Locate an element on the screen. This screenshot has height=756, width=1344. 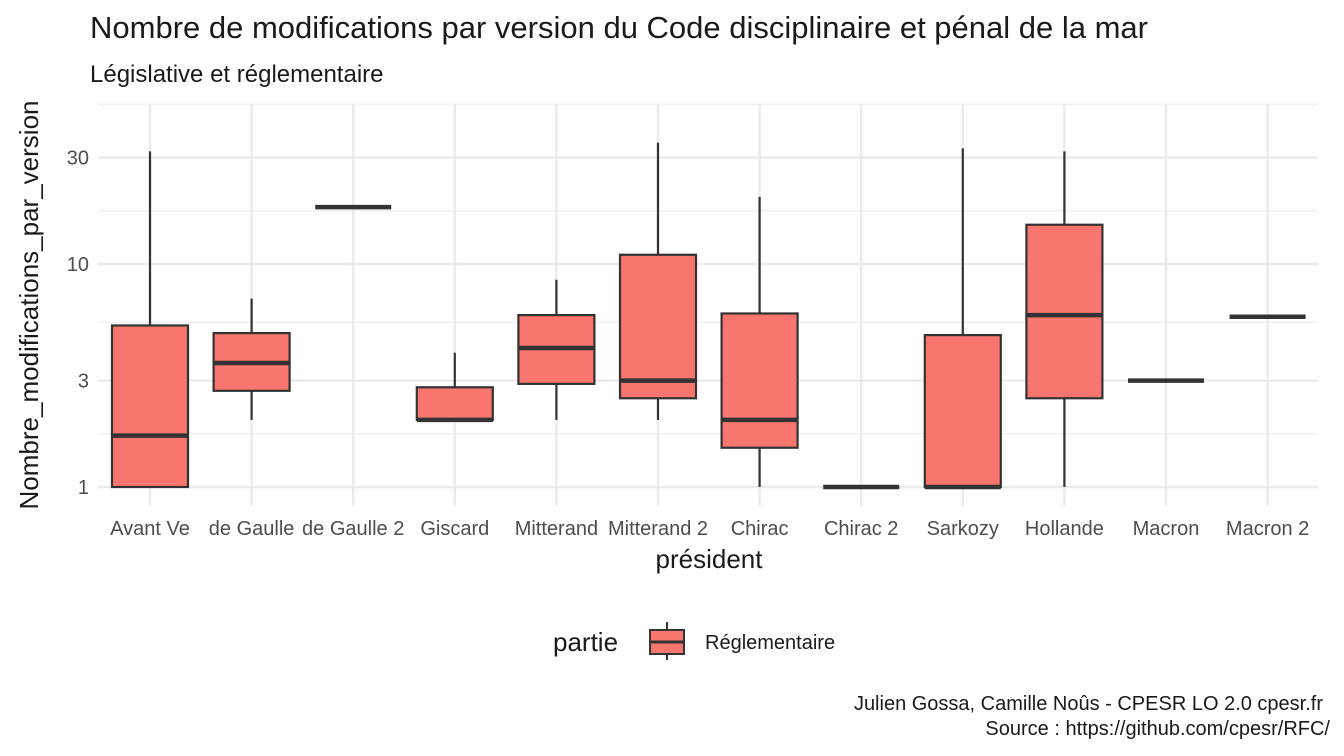
box-avant-ve is located at coordinates (150, 320).